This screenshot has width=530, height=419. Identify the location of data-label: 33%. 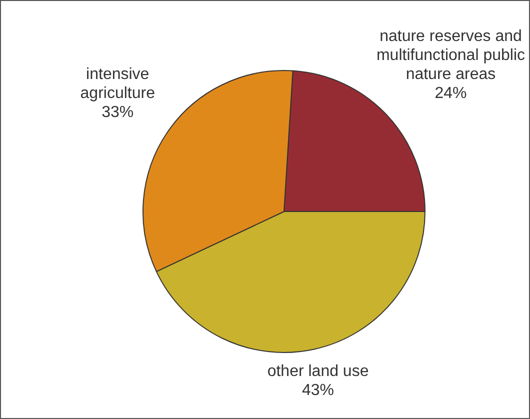
(118, 113).